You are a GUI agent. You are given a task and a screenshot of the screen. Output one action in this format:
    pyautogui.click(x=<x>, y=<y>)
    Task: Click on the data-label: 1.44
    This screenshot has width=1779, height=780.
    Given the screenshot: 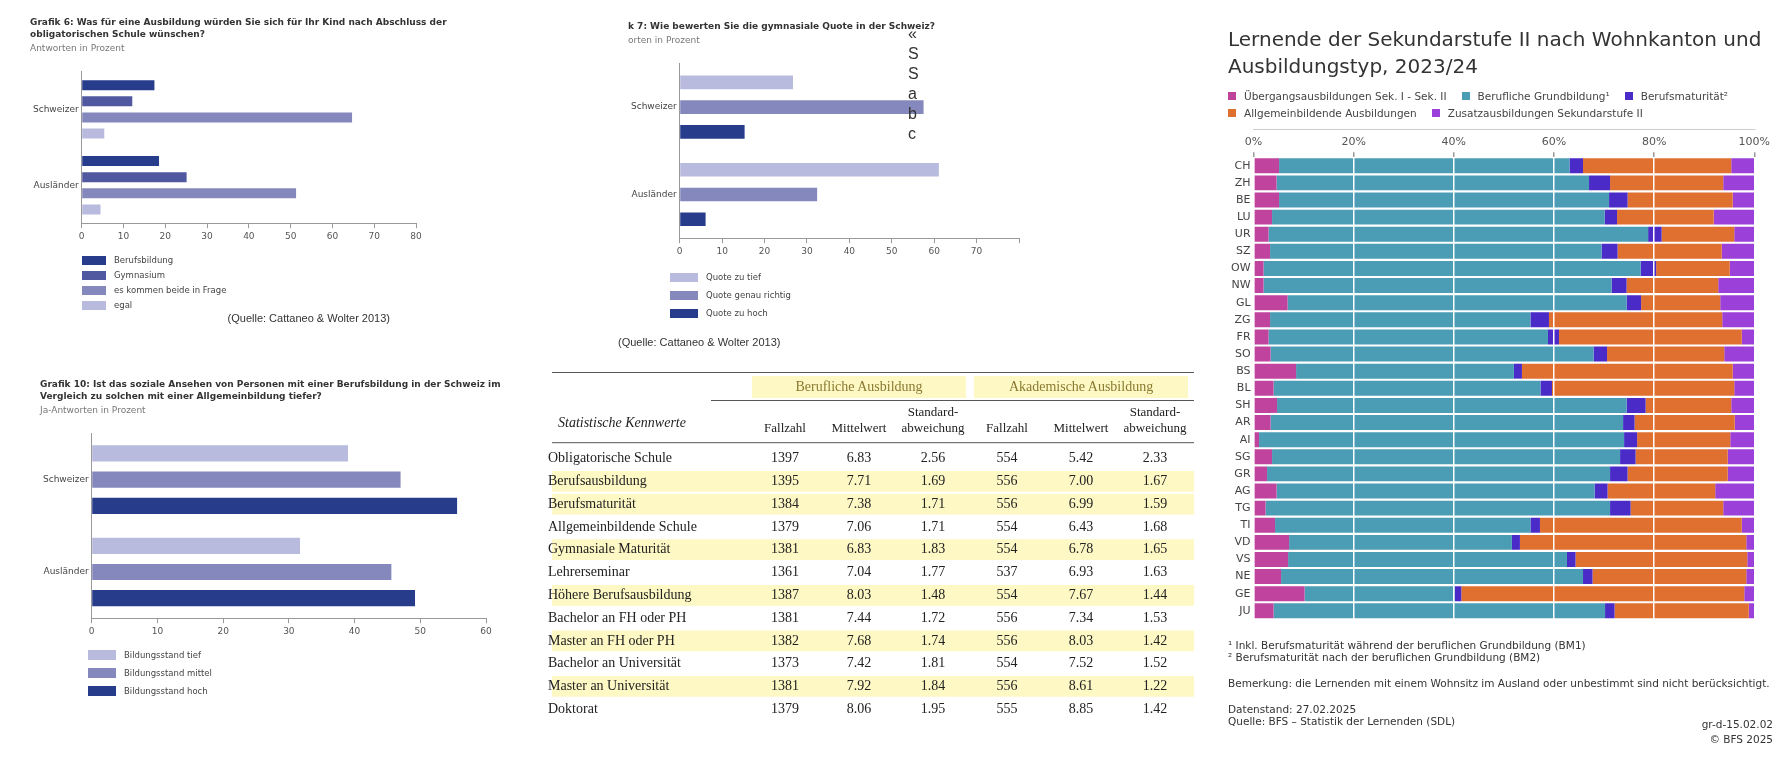 What is the action you would take?
    pyautogui.click(x=1155, y=594)
    